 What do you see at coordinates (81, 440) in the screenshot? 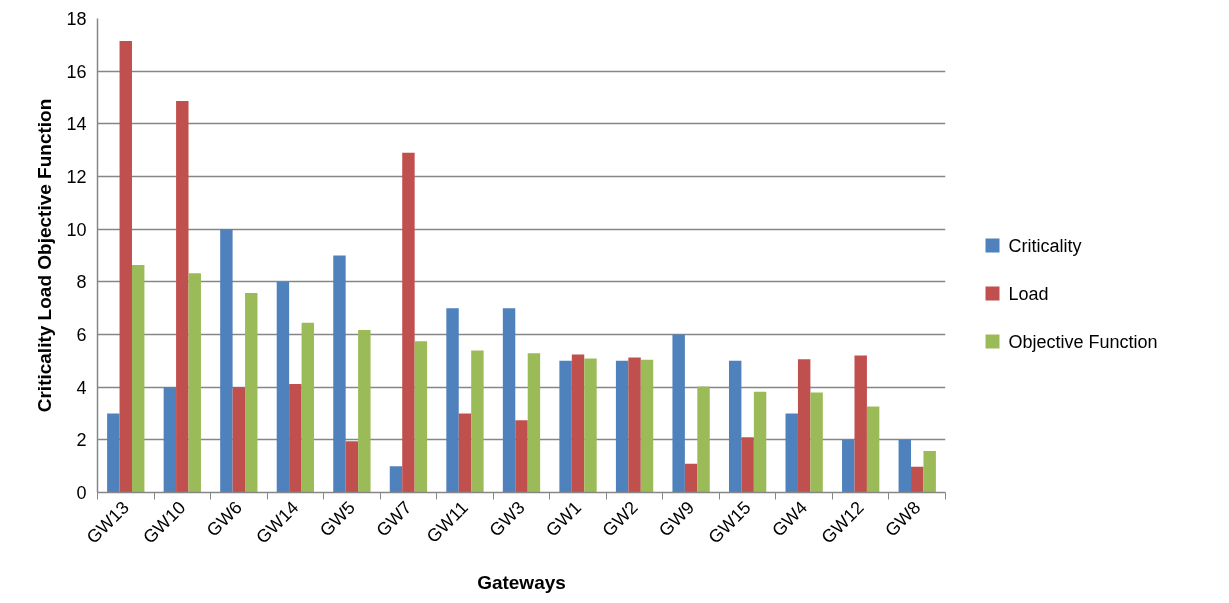
I see `y-tick-label: 2` at bounding box center [81, 440].